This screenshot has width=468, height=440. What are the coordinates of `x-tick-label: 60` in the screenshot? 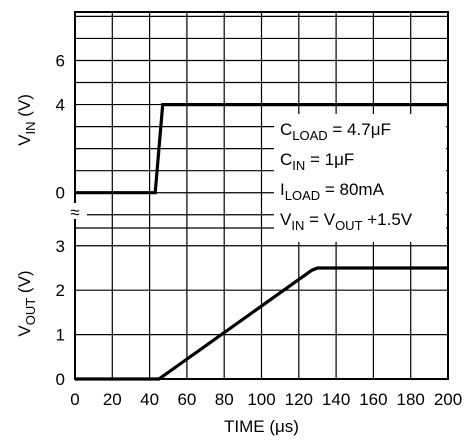 It's located at (186, 399).